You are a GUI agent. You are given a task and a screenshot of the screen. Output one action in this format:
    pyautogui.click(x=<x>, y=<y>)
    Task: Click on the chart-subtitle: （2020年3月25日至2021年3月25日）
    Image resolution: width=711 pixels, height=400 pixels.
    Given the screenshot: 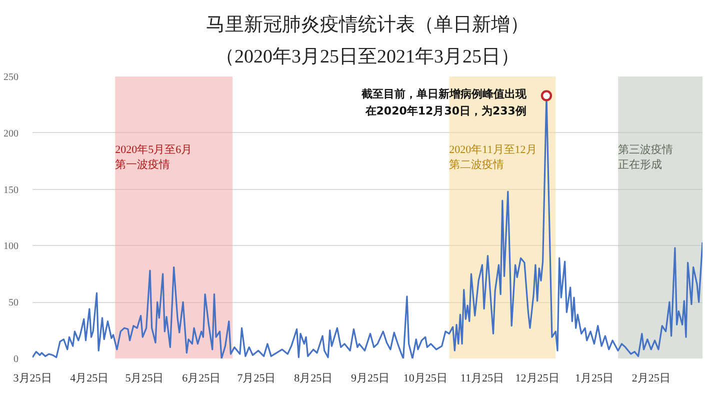 What is the action you would take?
    pyautogui.click(x=368, y=57)
    